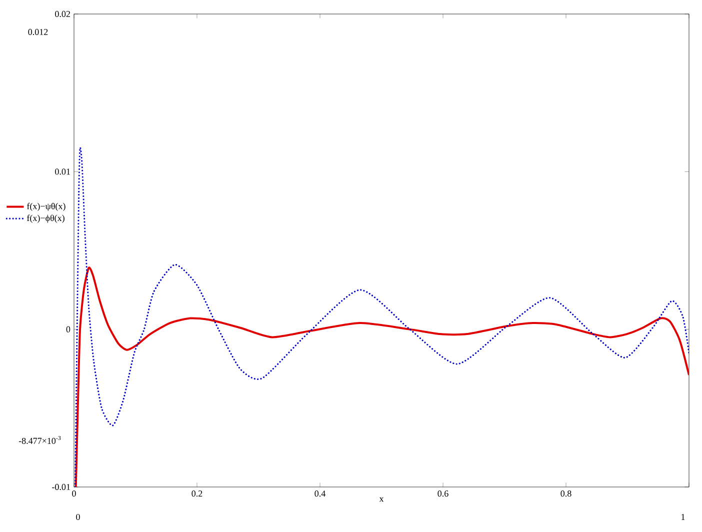 The height and width of the screenshot is (532, 702). Describe the element at coordinates (320, 493) in the screenshot. I see `x-tick-label: 0.4` at that location.